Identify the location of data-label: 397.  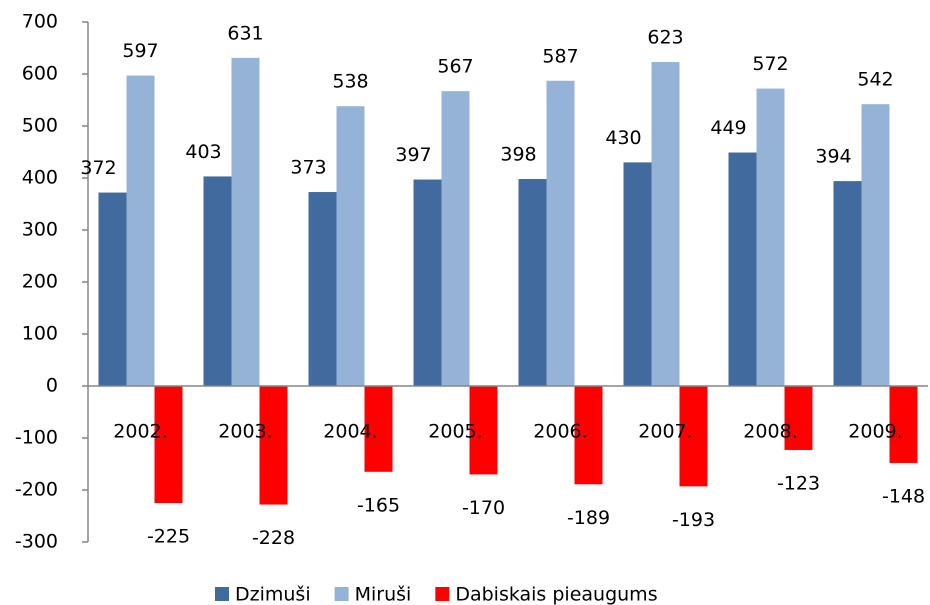
(413, 155).